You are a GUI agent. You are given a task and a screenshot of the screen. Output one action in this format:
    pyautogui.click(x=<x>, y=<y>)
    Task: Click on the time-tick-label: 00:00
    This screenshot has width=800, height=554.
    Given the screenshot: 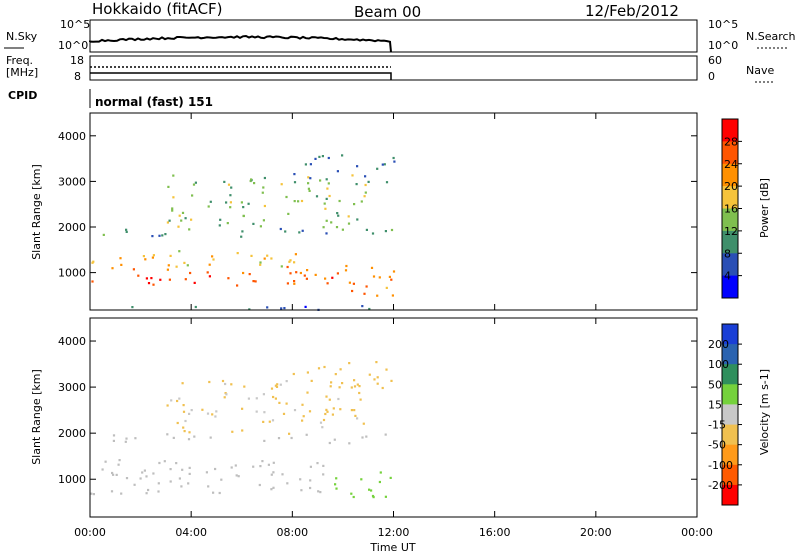 What is the action you would take?
    pyautogui.click(x=90, y=532)
    